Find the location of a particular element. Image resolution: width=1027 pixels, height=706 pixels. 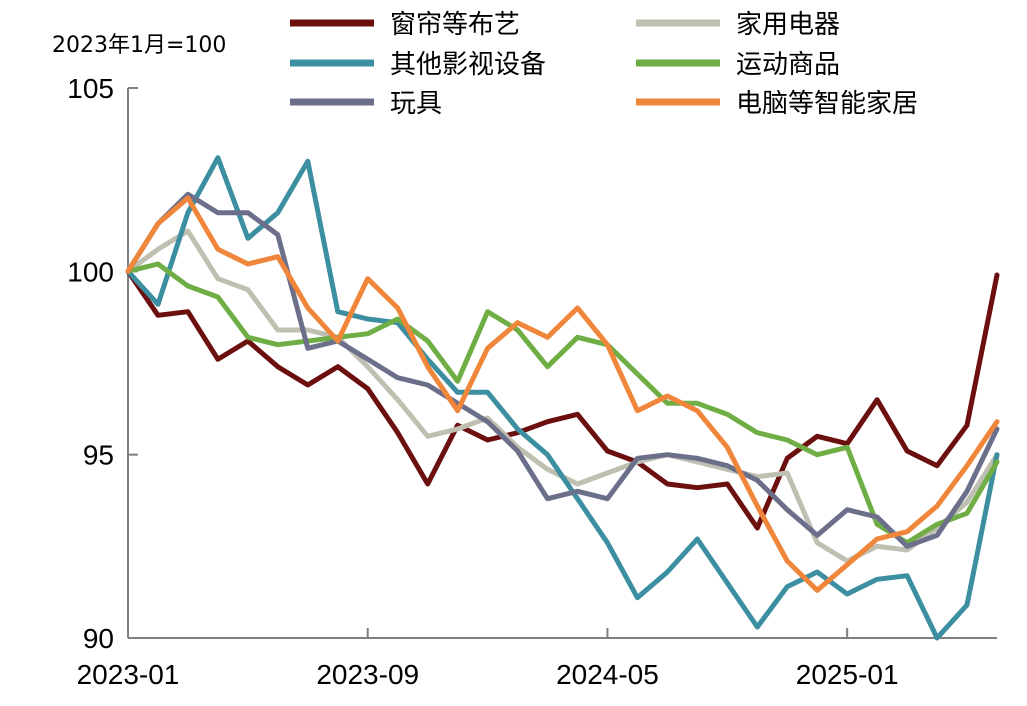

y-tick-label: 105 is located at coordinates (90, 88).